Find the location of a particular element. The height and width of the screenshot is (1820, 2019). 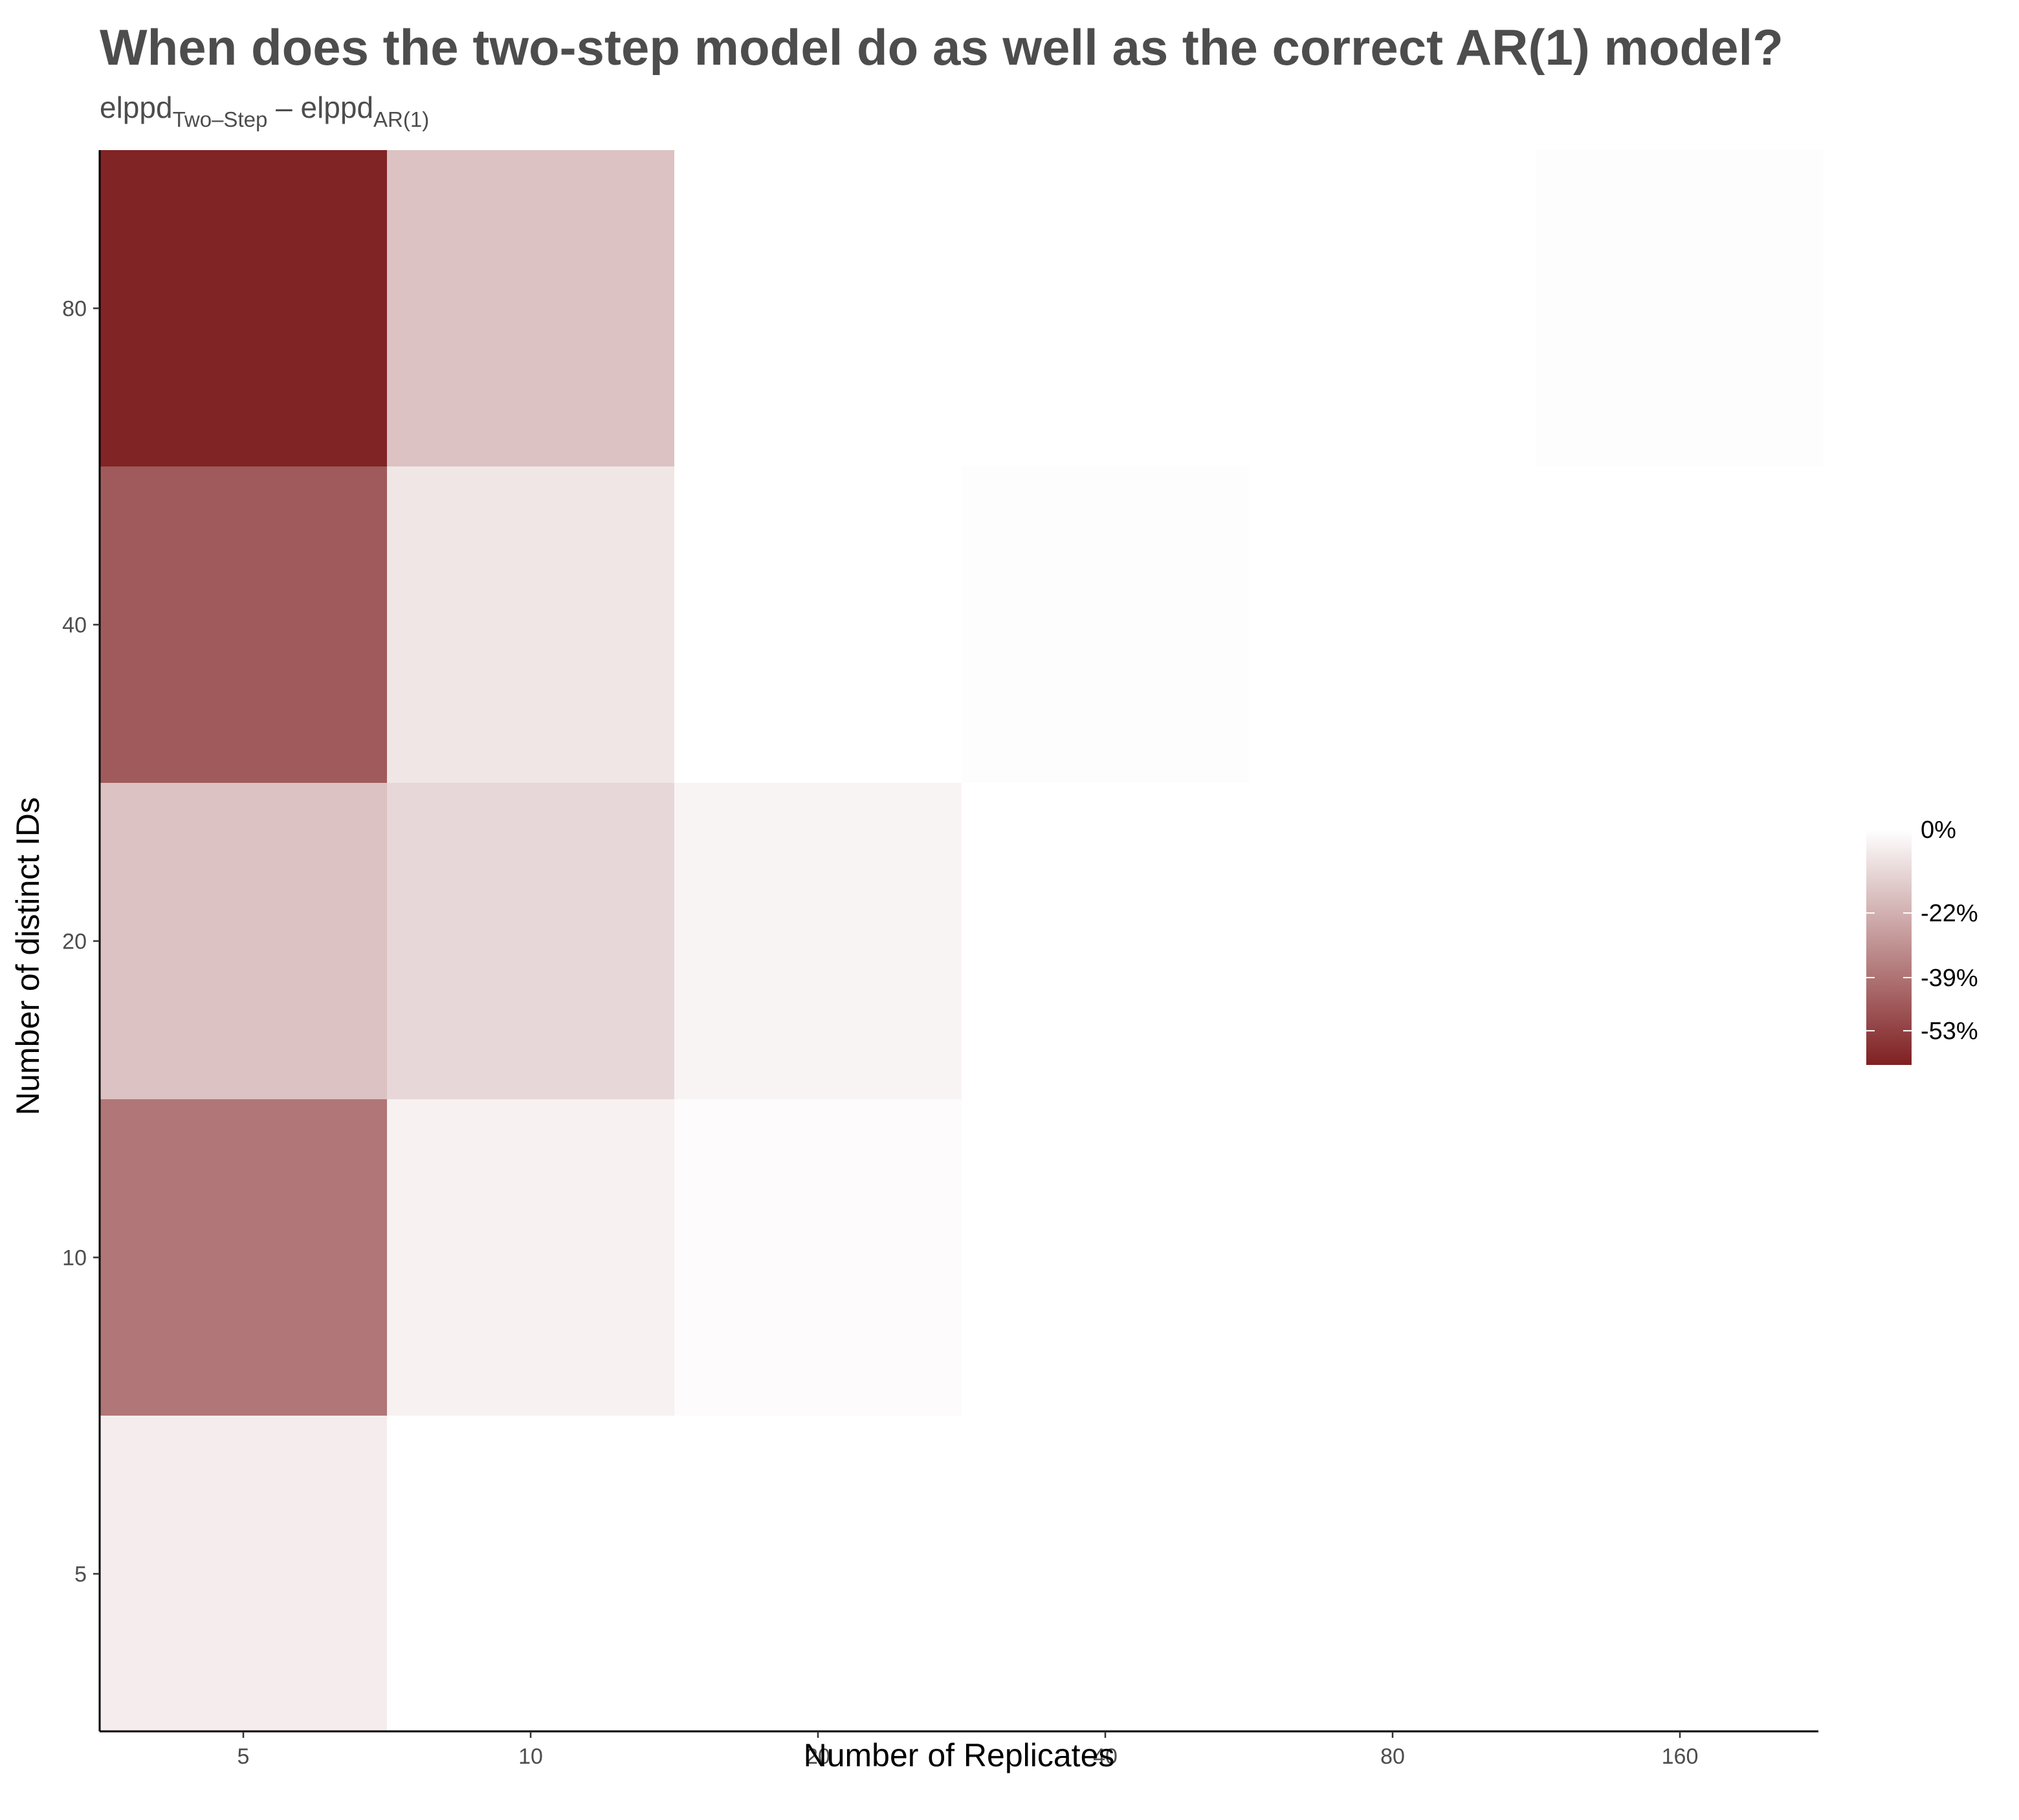

heatmap-cell-x20-y10 is located at coordinates (818, 1258).